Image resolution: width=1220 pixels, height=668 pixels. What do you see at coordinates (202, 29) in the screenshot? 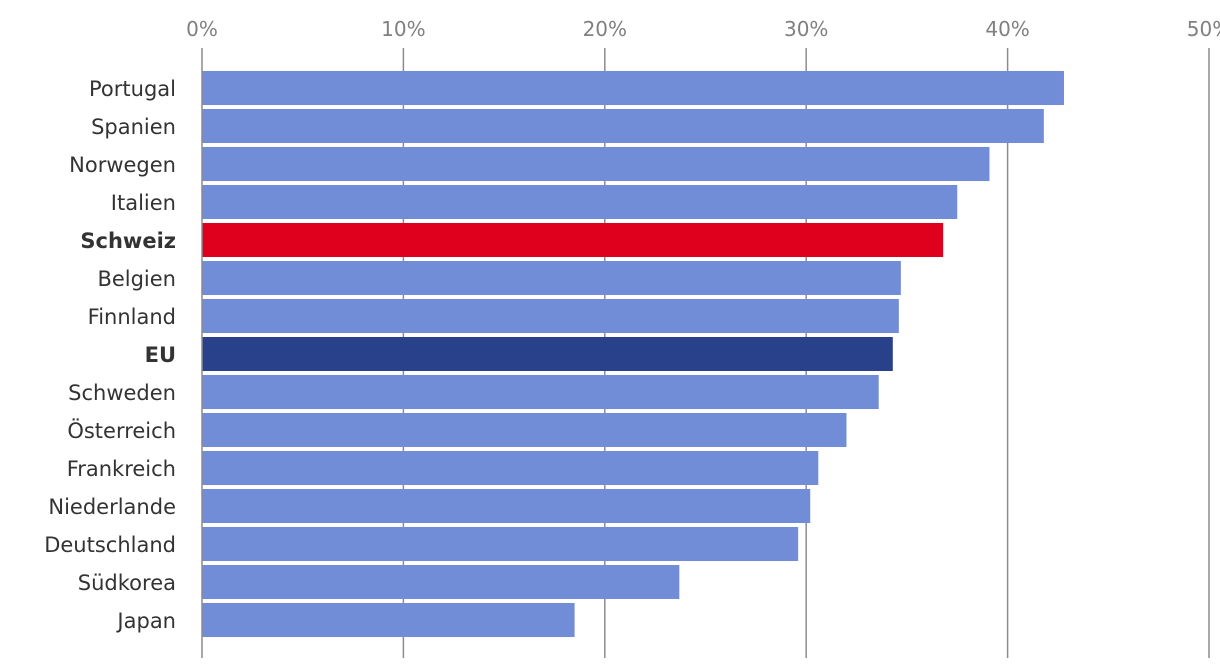
I see `x-tick-label: 0%` at bounding box center [202, 29].